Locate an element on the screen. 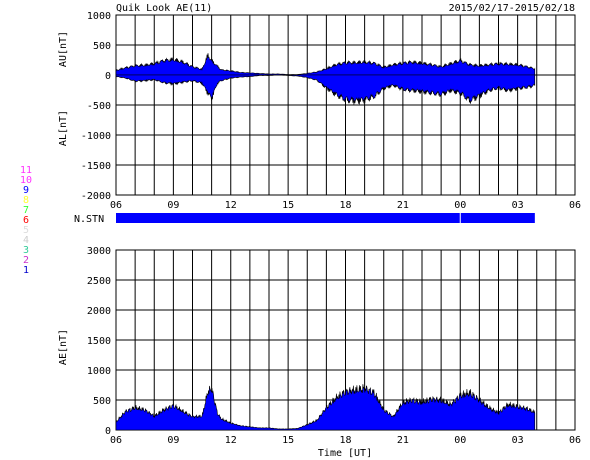  au-al-x-tick-label: 15 is located at coordinates (288, 205).